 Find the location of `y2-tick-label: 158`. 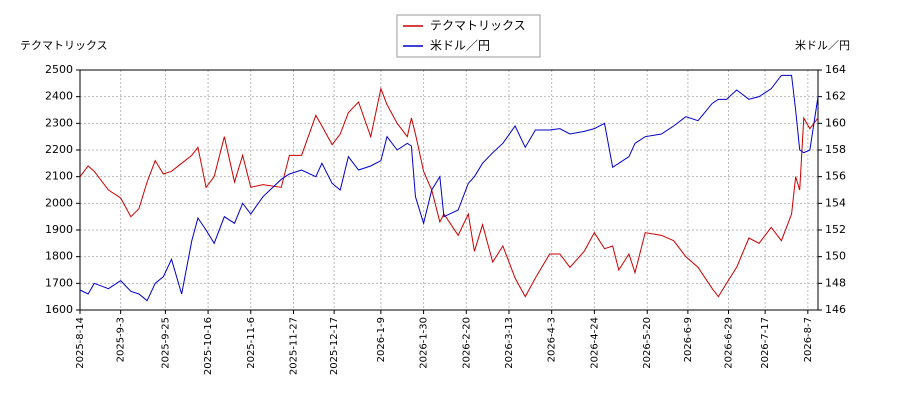

y2-tick-label: 158 is located at coordinates (835, 149).